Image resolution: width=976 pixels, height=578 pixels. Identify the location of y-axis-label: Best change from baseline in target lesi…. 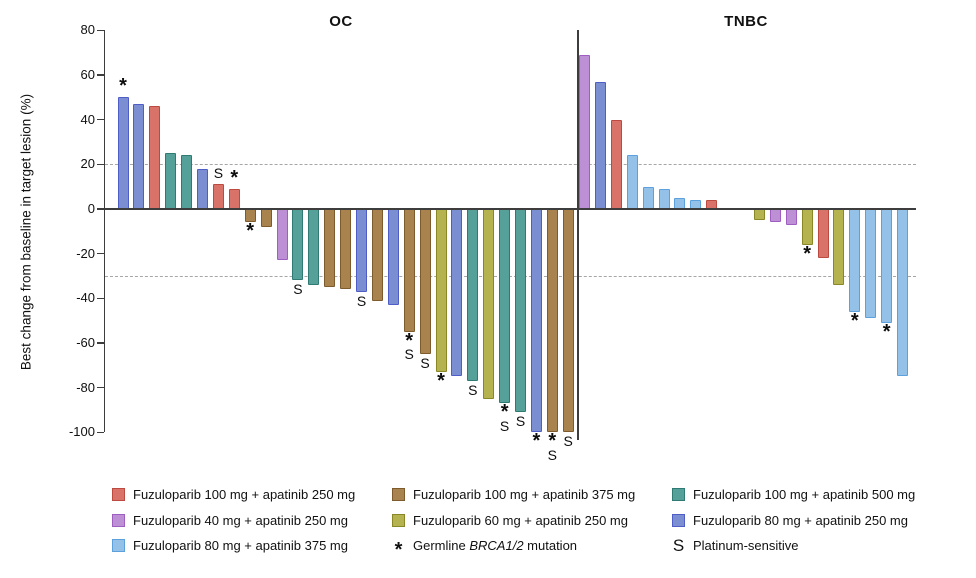
(26, 232).